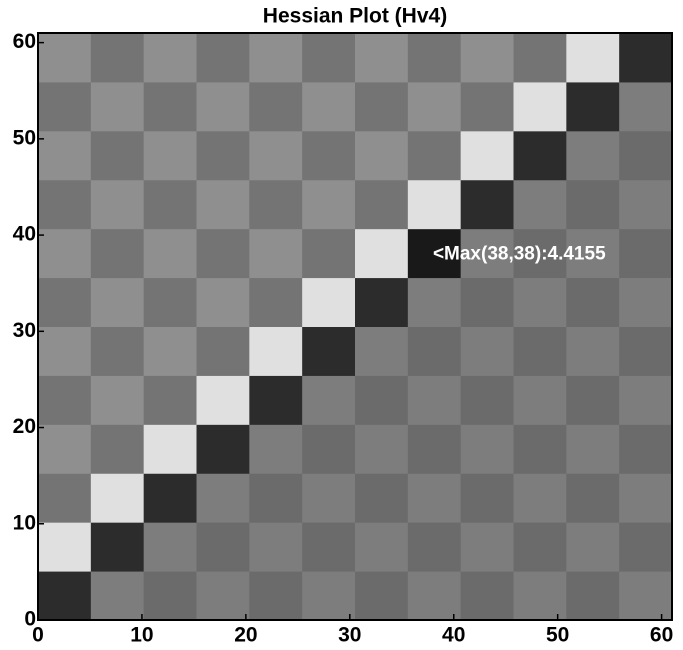  What do you see at coordinates (30, 619) in the screenshot?
I see `y-tick-label: 0` at bounding box center [30, 619].